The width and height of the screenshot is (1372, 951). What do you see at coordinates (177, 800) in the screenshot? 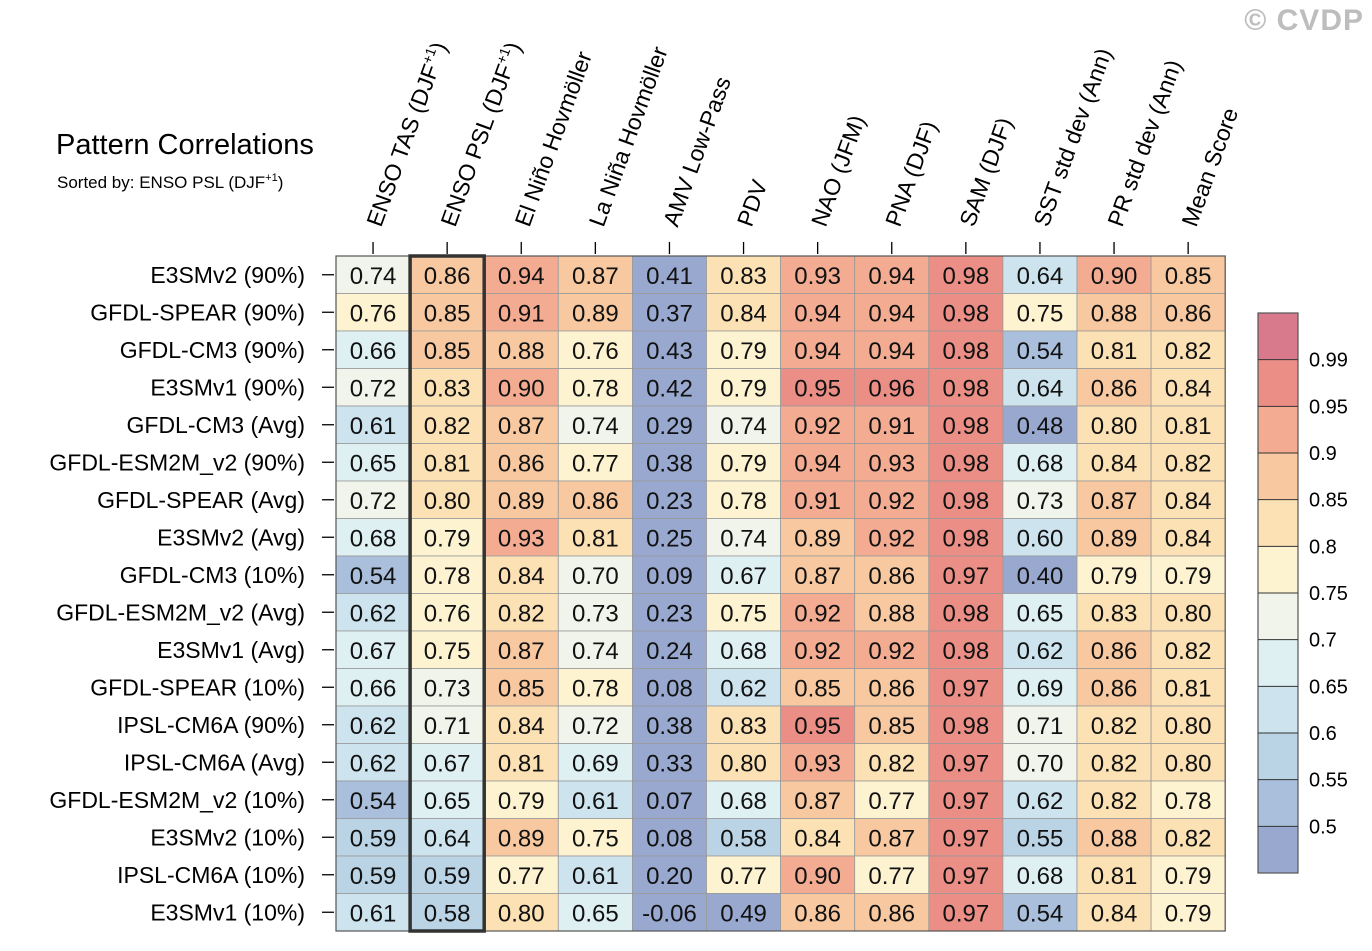
I see `row-label: GFDL-ESM2M_v2 (10%)` at bounding box center [177, 800].